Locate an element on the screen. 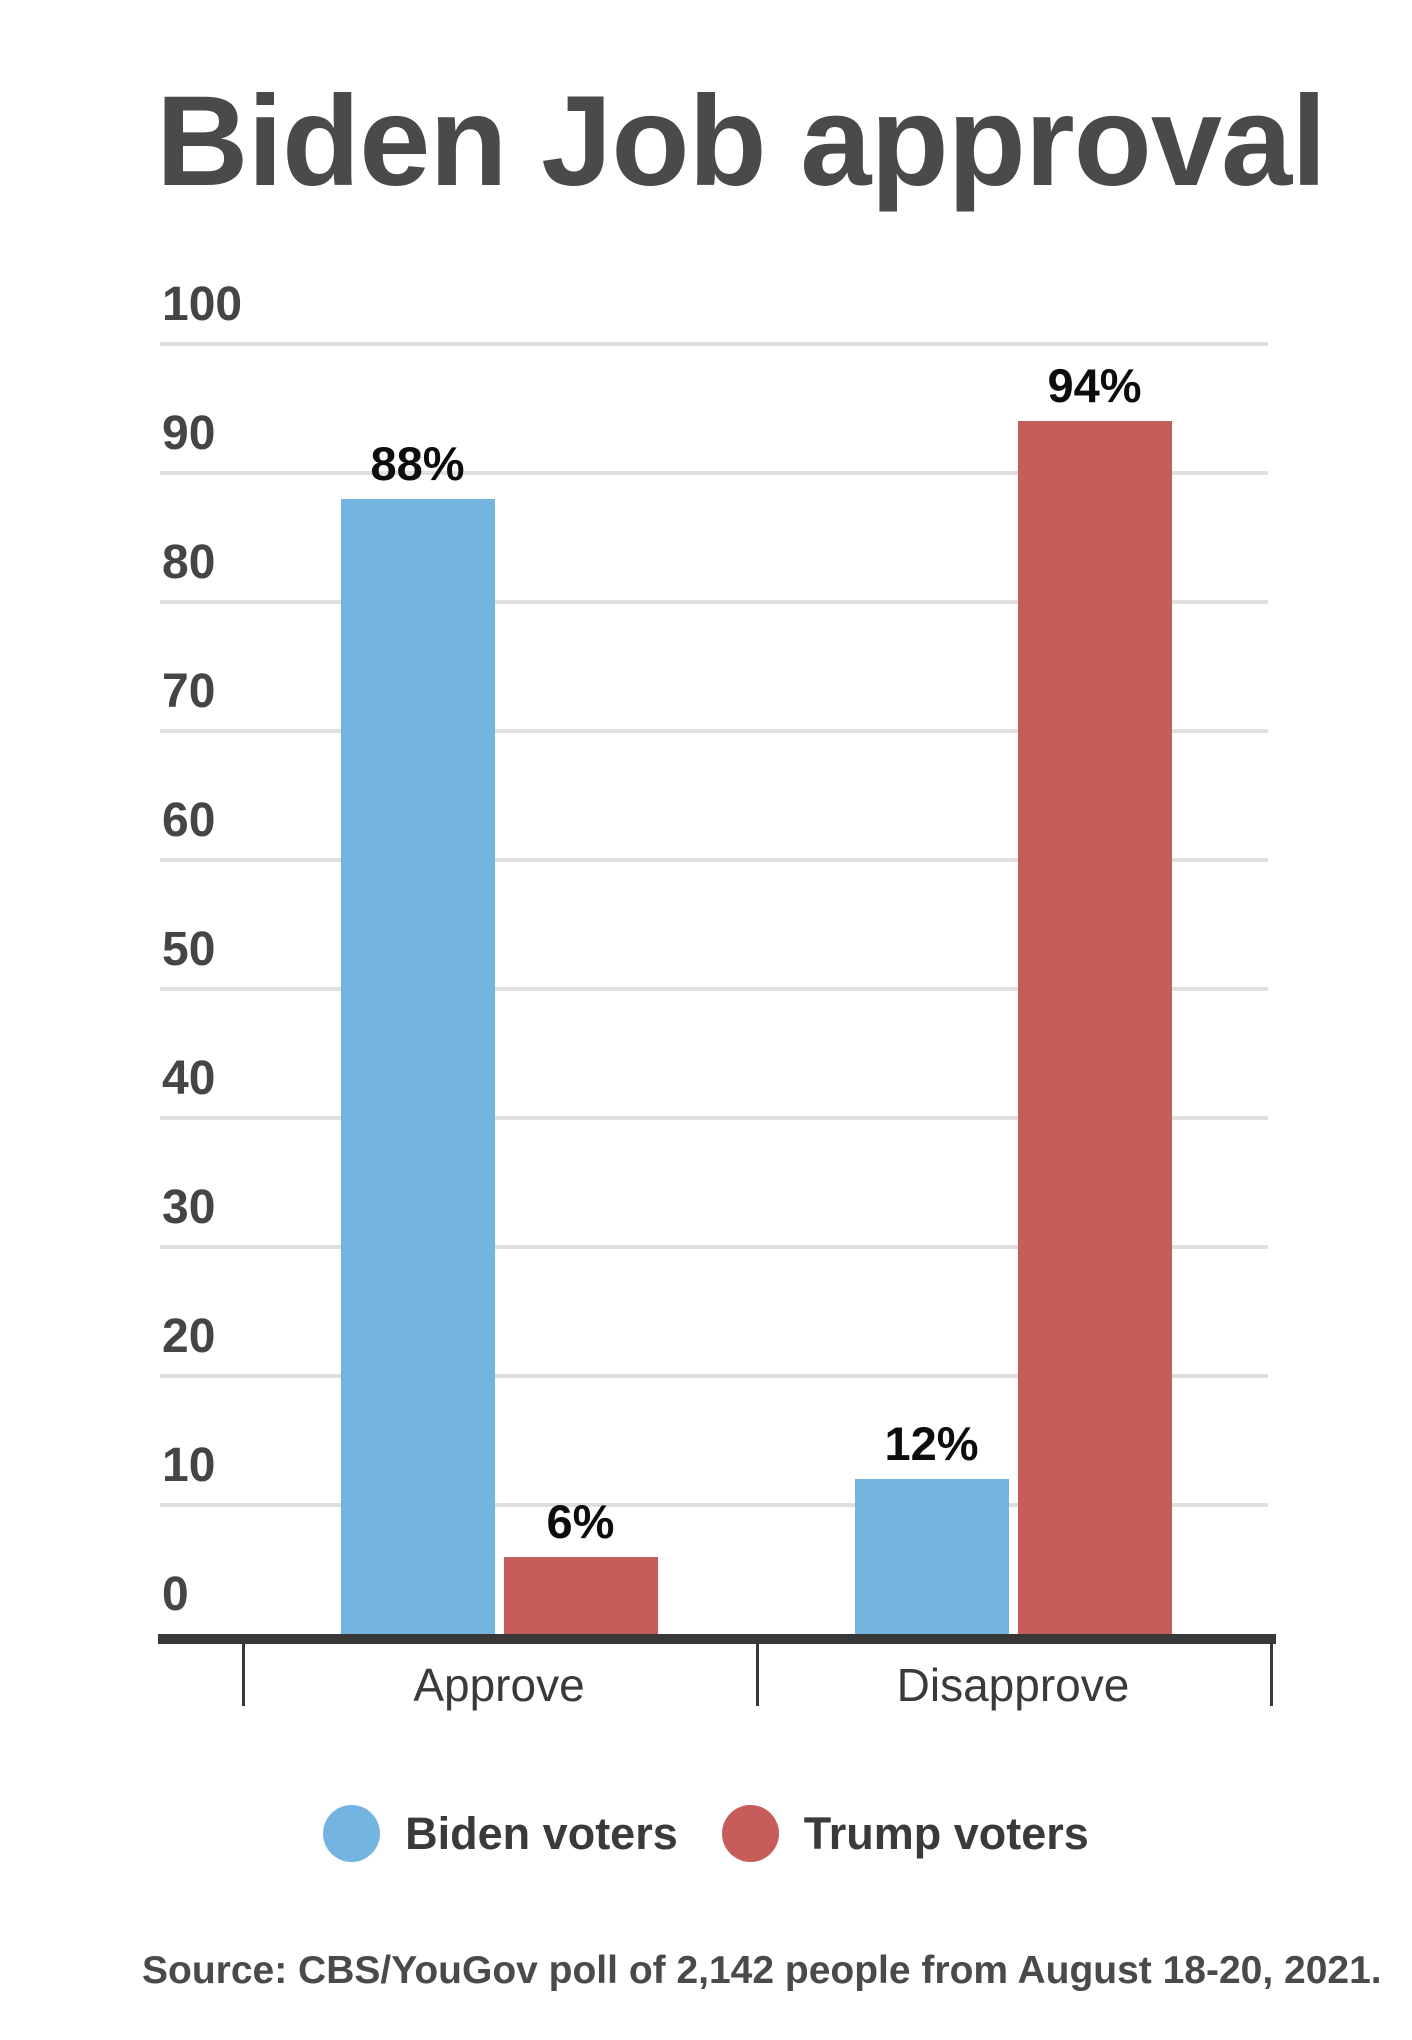  bar-disapprove-biden-voters is located at coordinates (931, 1556).